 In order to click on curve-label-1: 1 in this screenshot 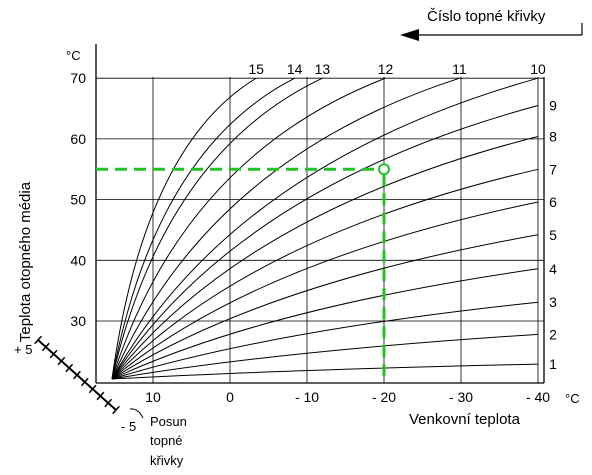, I will do `click(553, 364)`.